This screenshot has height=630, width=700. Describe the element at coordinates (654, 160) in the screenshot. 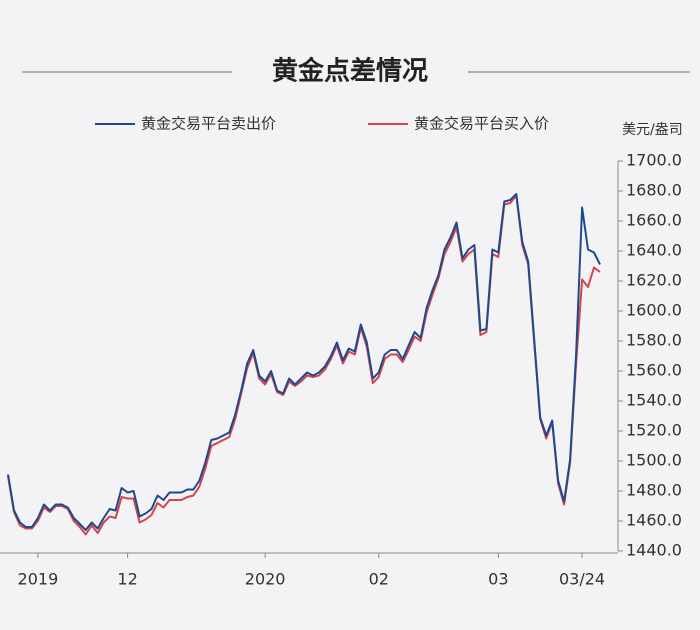

I see `y-tick-label: 1700.0` at that location.